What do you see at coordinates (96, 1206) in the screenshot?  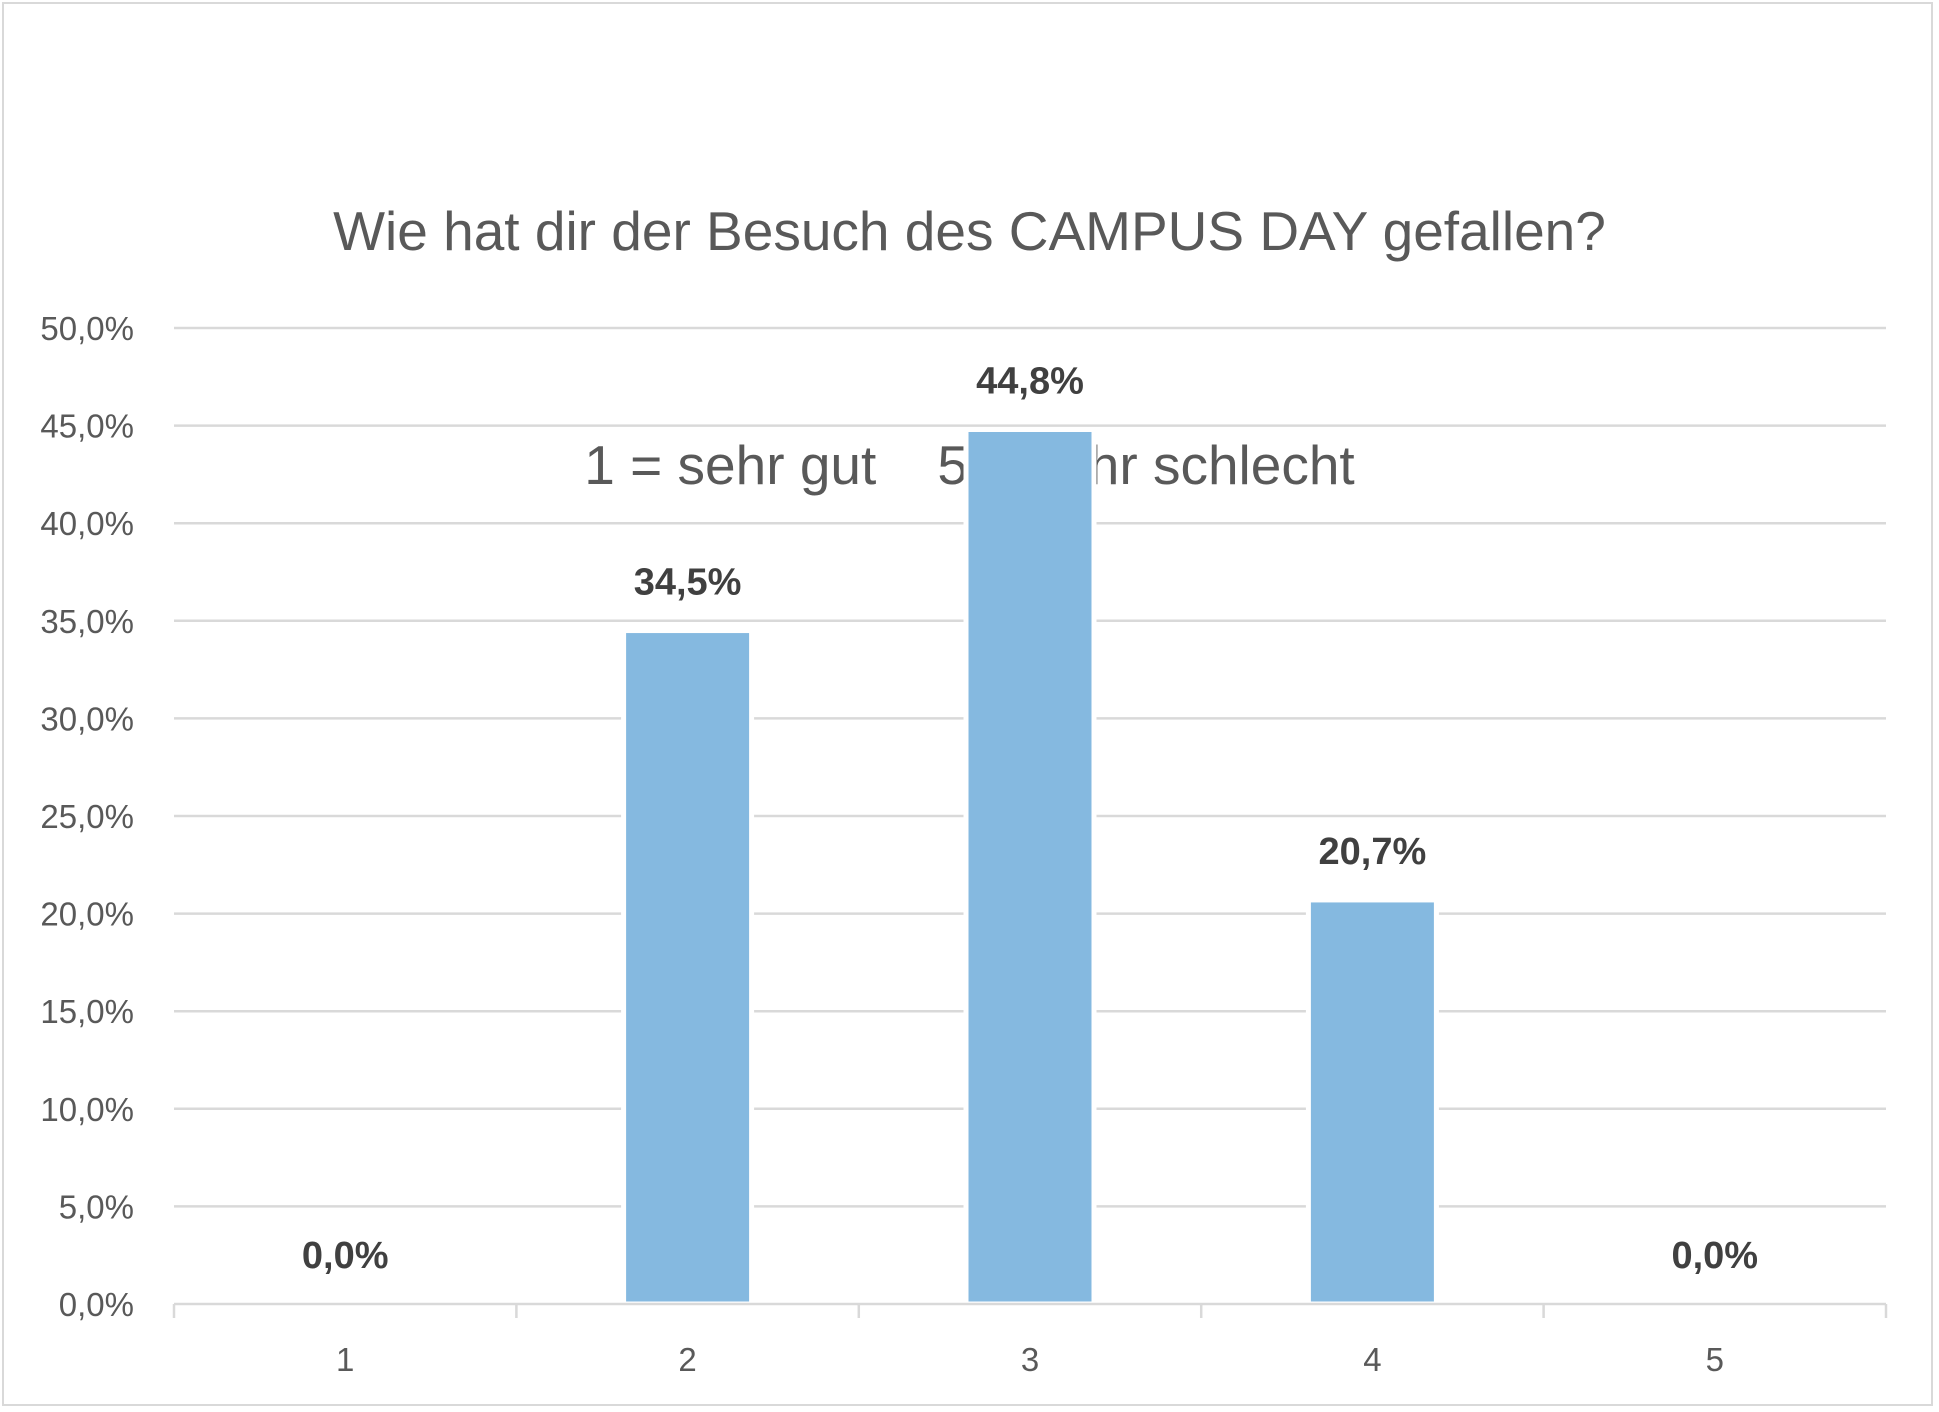 I see `y-tick-label: 5,0%` at bounding box center [96, 1206].